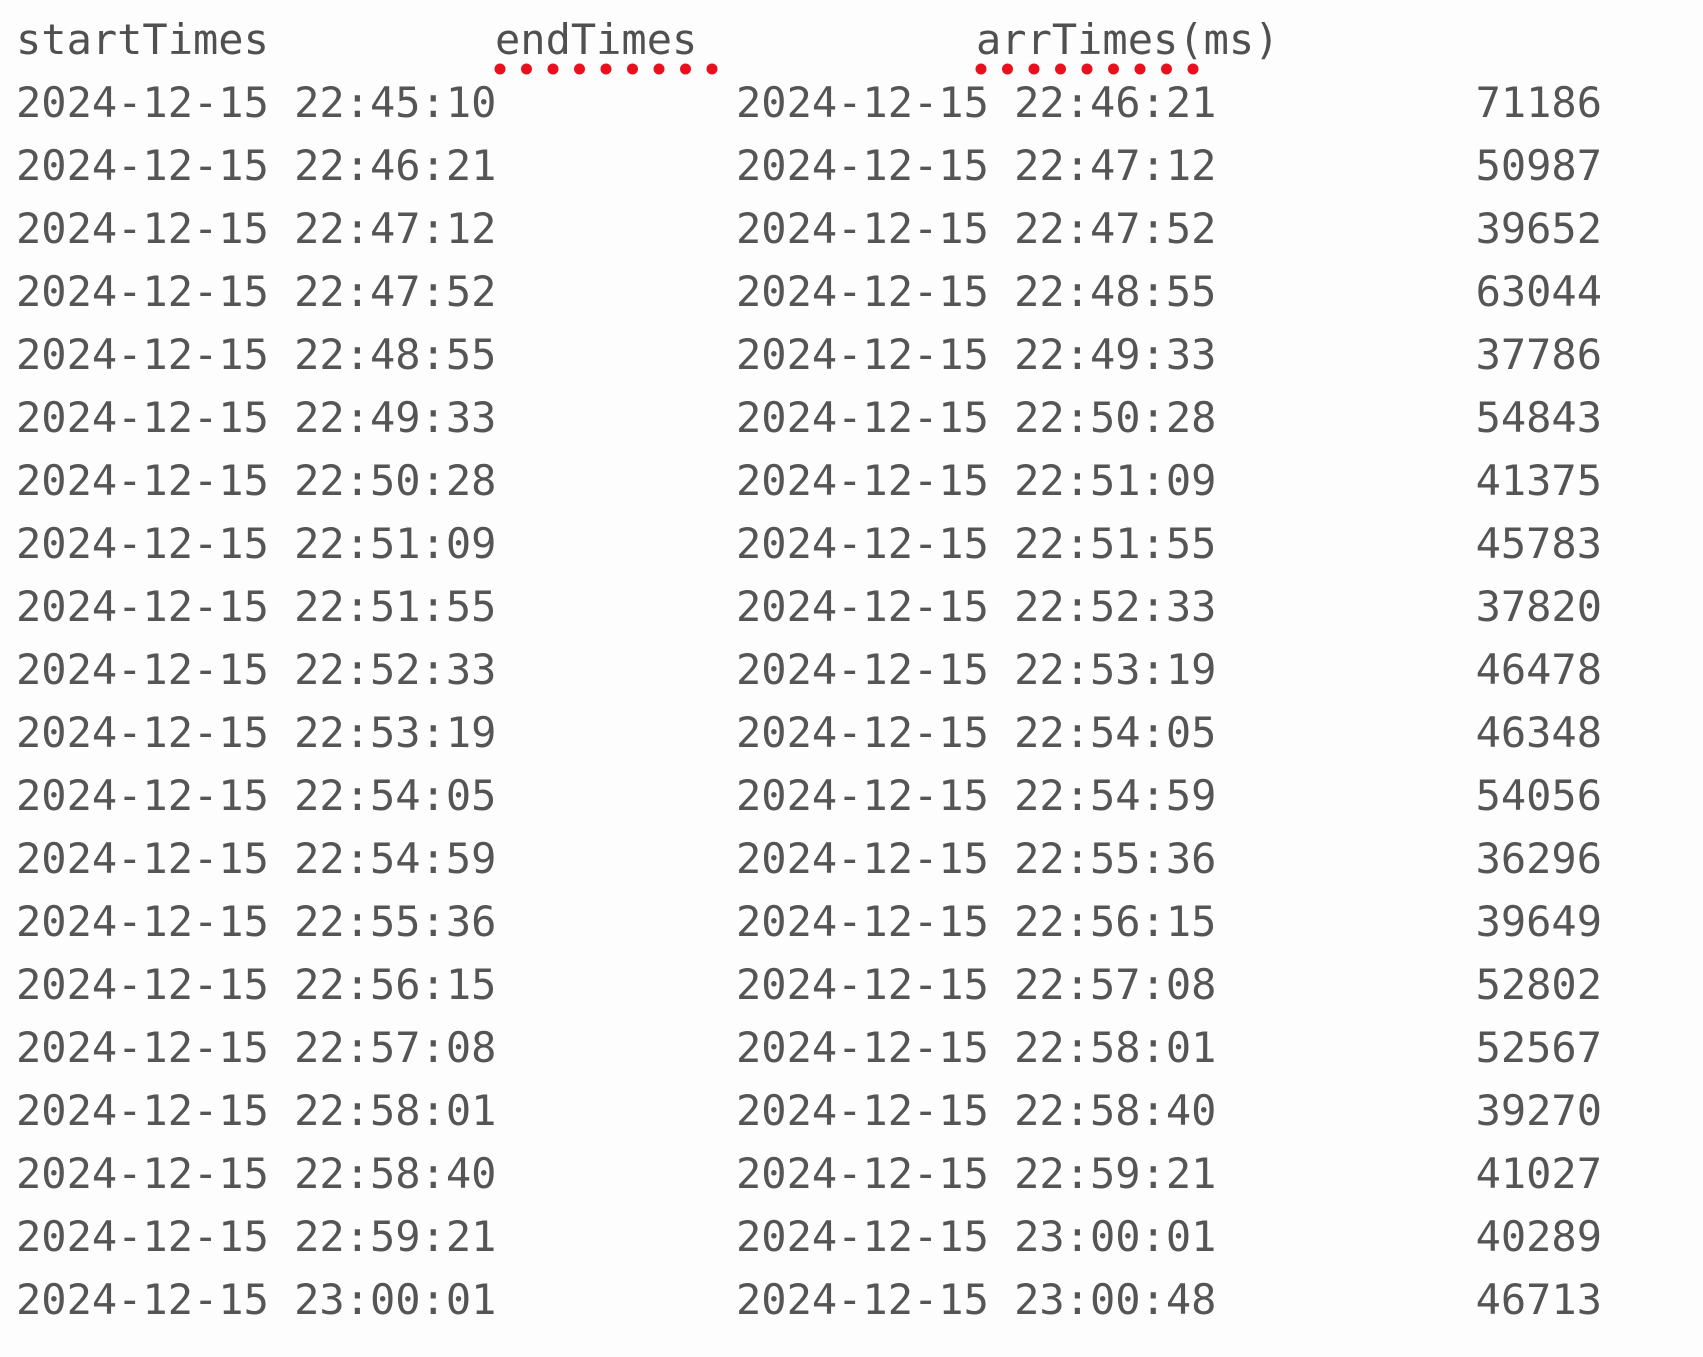 The width and height of the screenshot is (1703, 1357). What do you see at coordinates (256, 291) in the screenshot?
I see `start-time-cell: 2024-12-15 22:47:52` at bounding box center [256, 291].